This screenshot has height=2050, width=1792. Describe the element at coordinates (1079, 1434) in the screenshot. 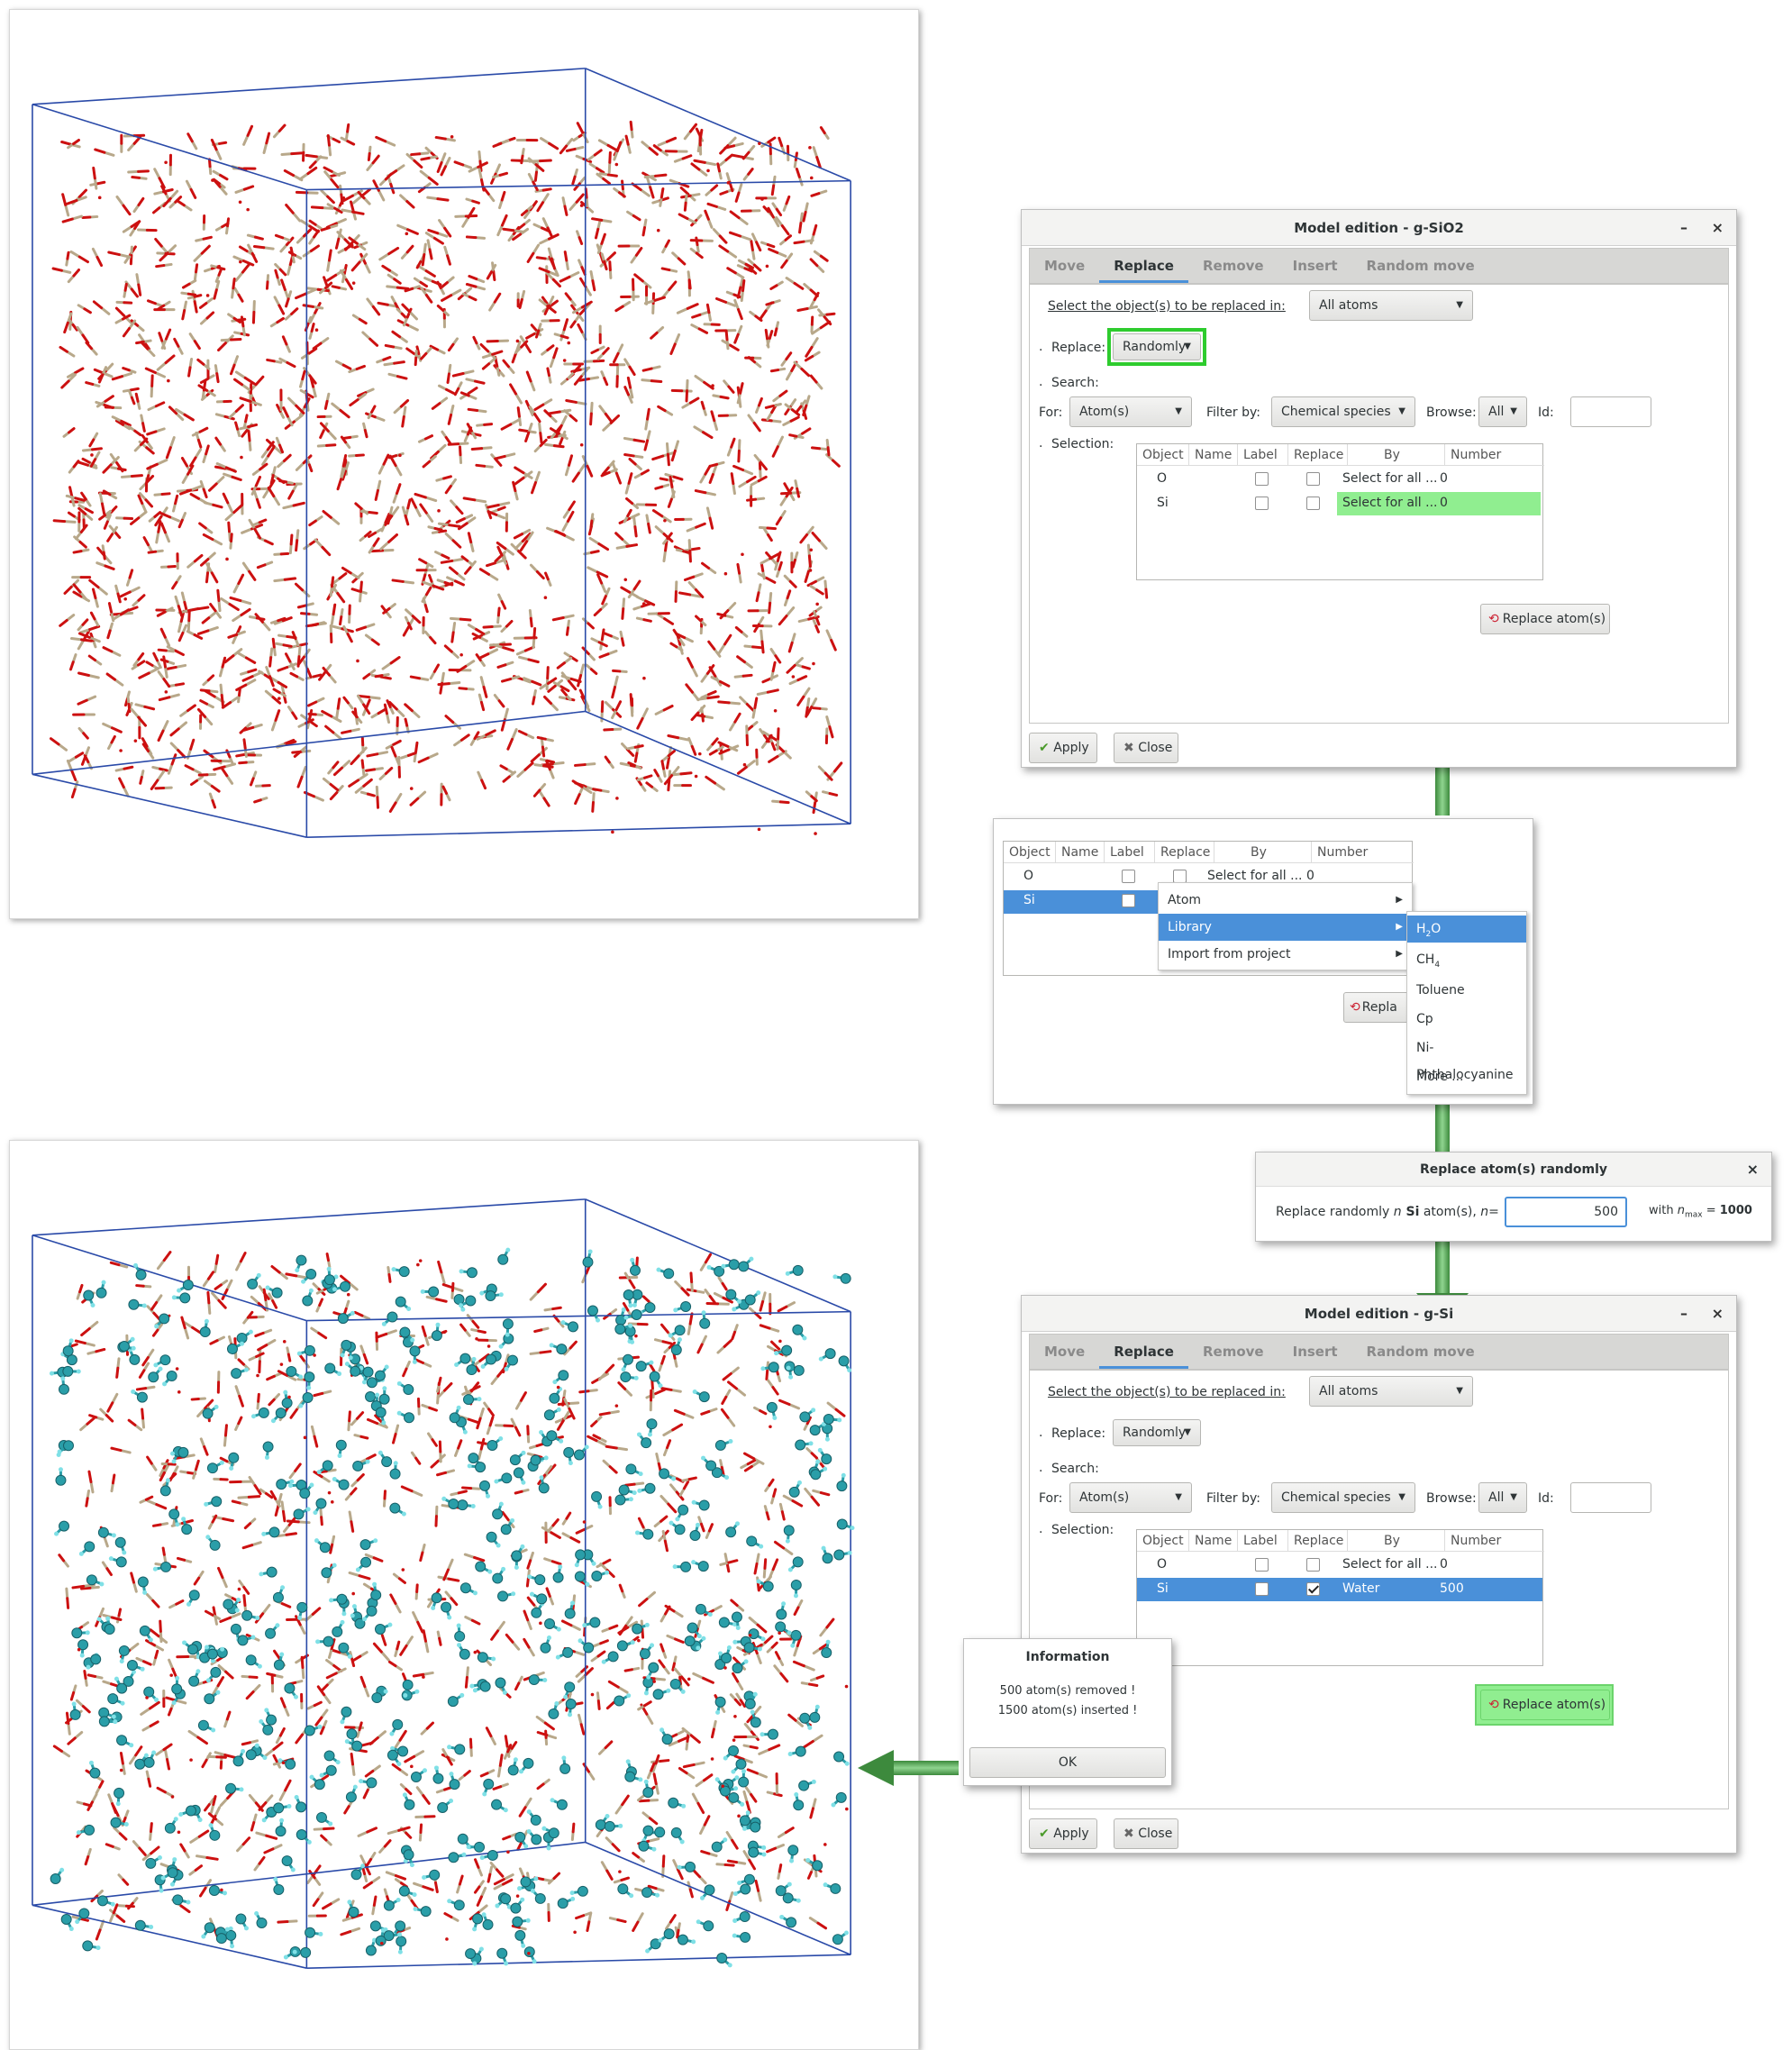

I see `replace-label: Replace:` at that location.